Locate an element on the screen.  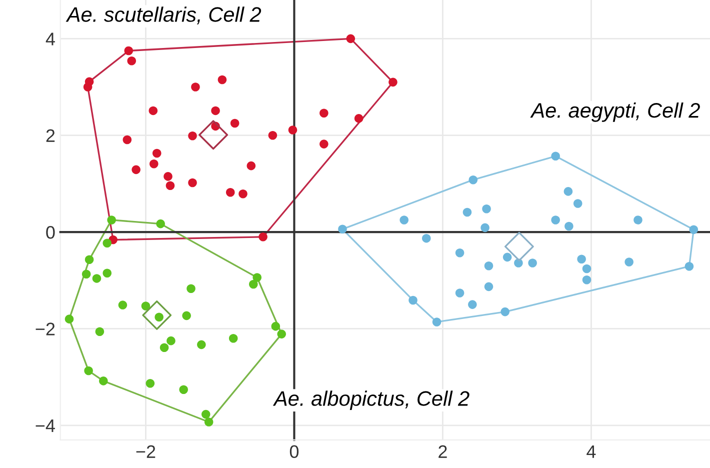
series-label: Ae. aegypti, Cell 2 is located at coordinates (615, 112).